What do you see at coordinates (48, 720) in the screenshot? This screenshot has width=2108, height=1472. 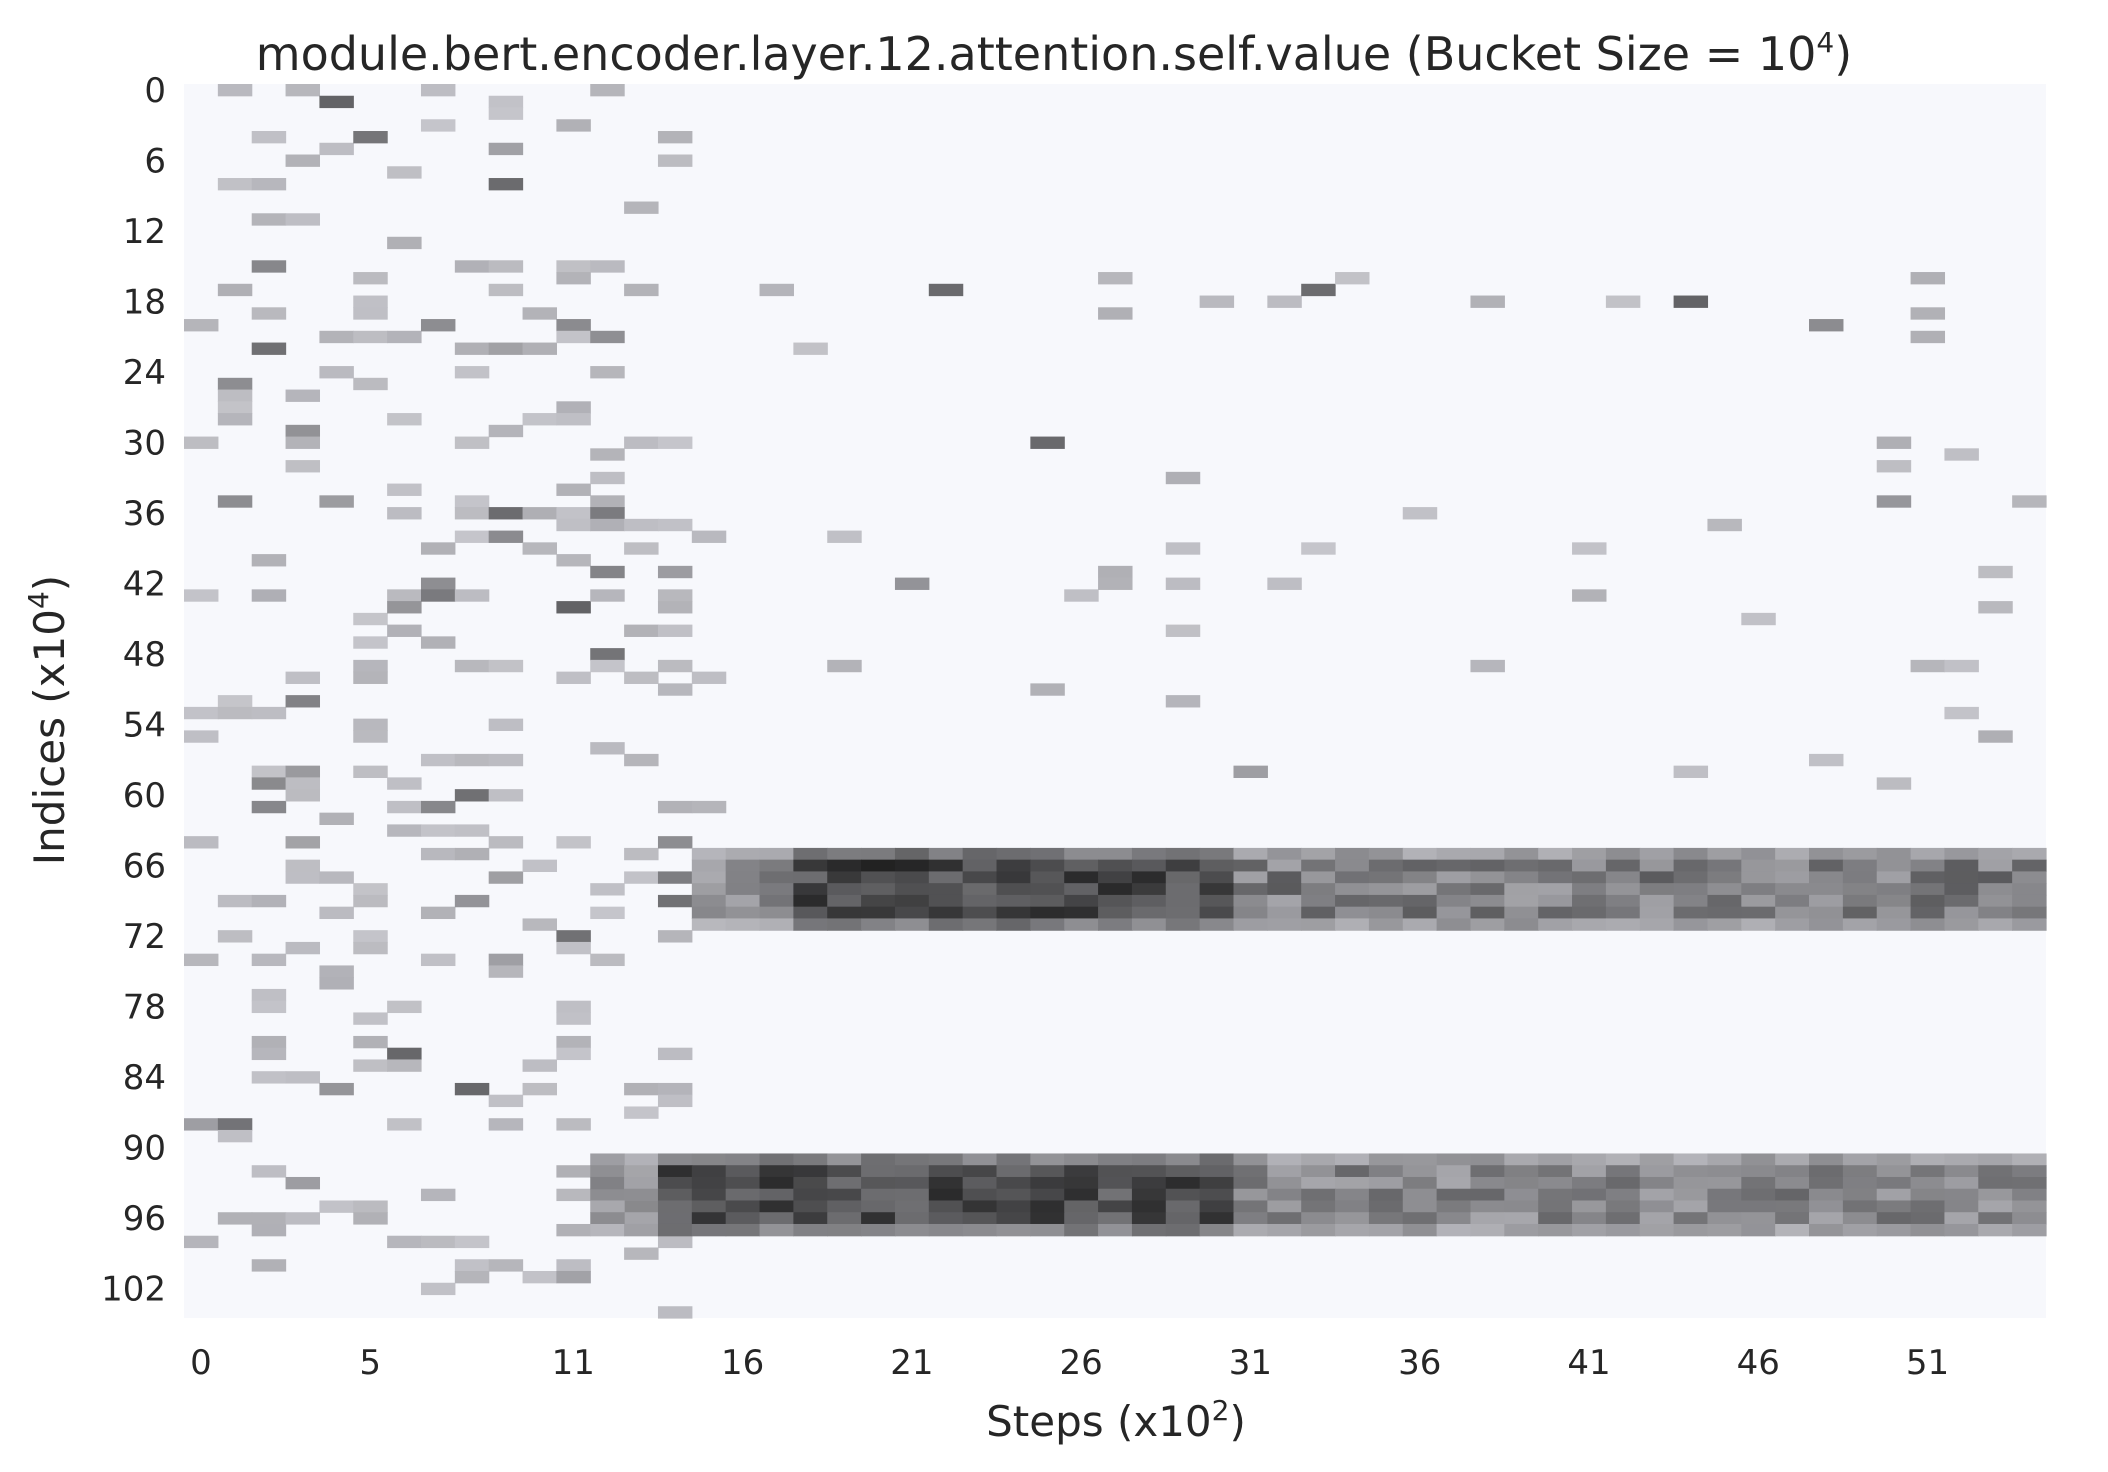 I see `y-axis-label: Indices (x104)` at bounding box center [48, 720].